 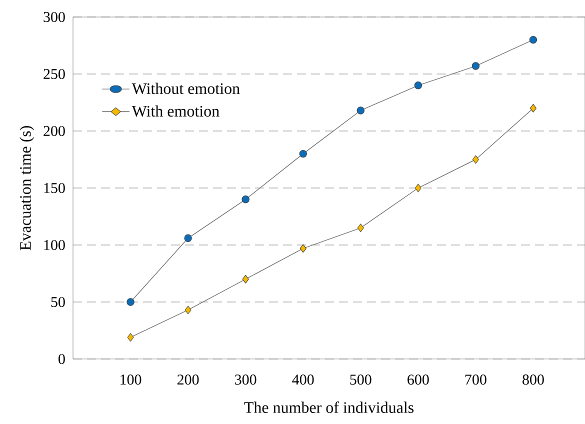 What do you see at coordinates (186, 88) in the screenshot?
I see `legend-label: Without emotion` at bounding box center [186, 88].